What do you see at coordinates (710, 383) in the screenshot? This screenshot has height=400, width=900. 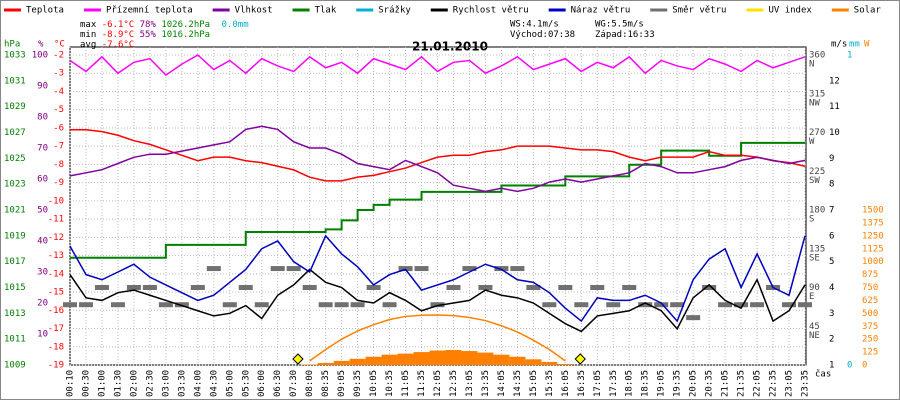 I see `x-tick-label: 20:35` at bounding box center [710, 383].